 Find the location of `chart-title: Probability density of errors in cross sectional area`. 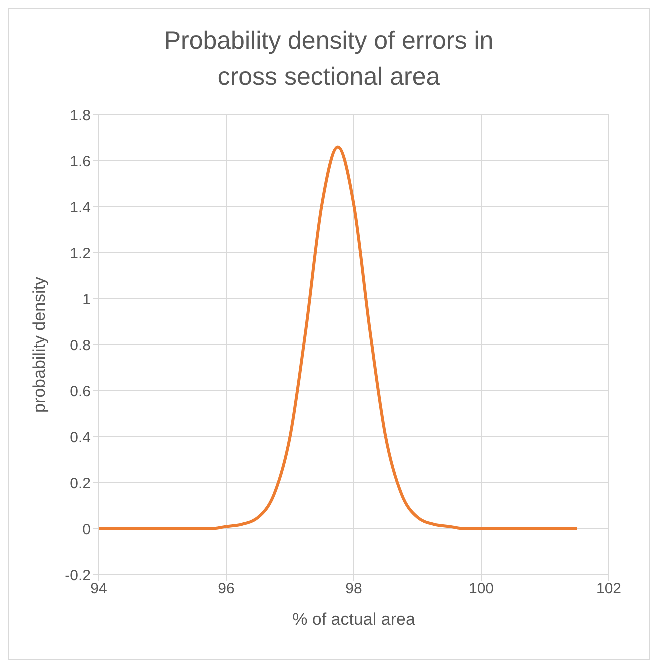

chart-title: Probability density of errors in cross sectional area is located at coordinates (329, 59).